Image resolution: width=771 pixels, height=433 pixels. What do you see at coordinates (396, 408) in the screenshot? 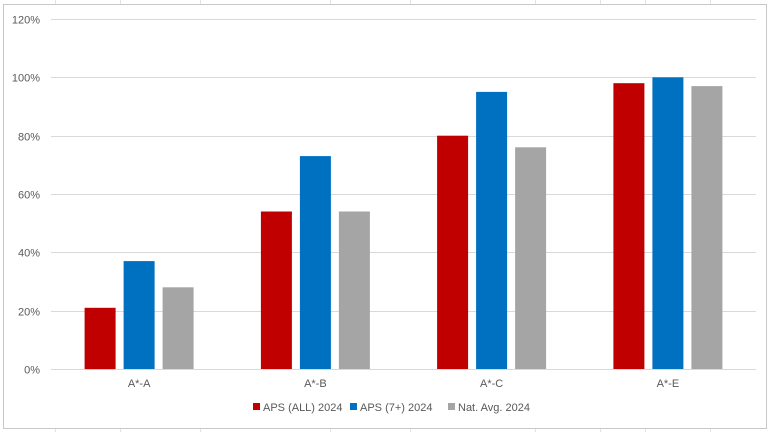
I see `legend-label: APS (7+) 2024` at bounding box center [396, 408].